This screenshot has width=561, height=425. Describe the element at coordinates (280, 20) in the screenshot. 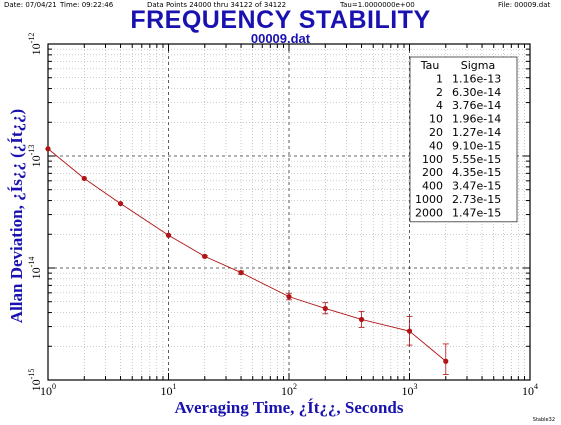

I see `chart-title: FREQUENCY STABILITY` at that location.